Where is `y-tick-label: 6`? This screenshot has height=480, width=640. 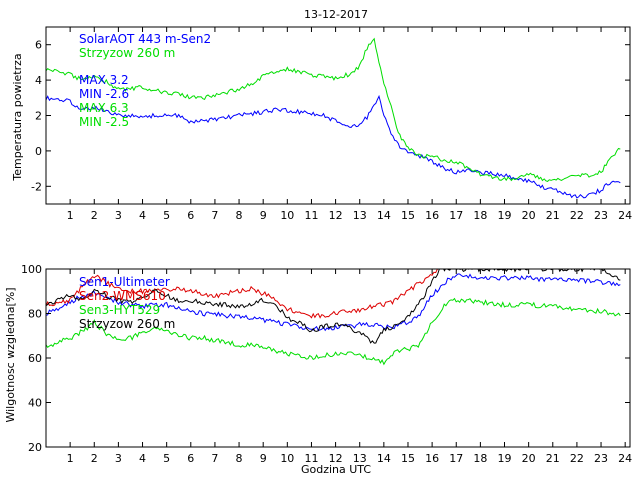 y-tick-label: 6 is located at coordinates (38, 45).